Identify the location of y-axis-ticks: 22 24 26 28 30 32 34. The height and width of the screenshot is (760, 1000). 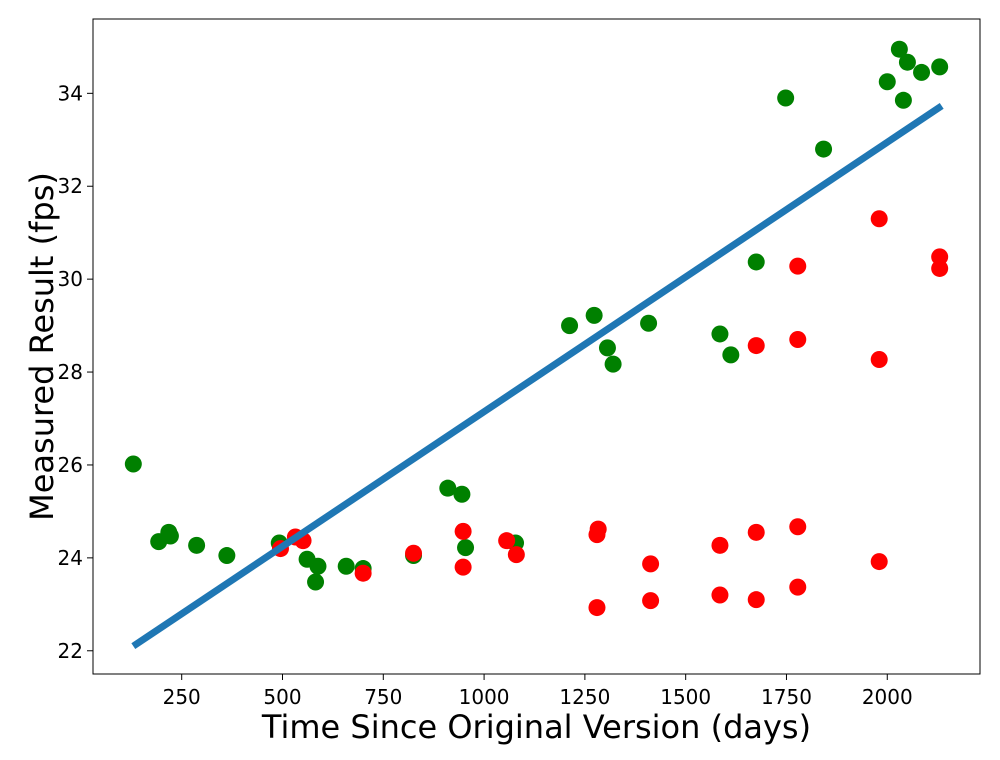
(75, 372).